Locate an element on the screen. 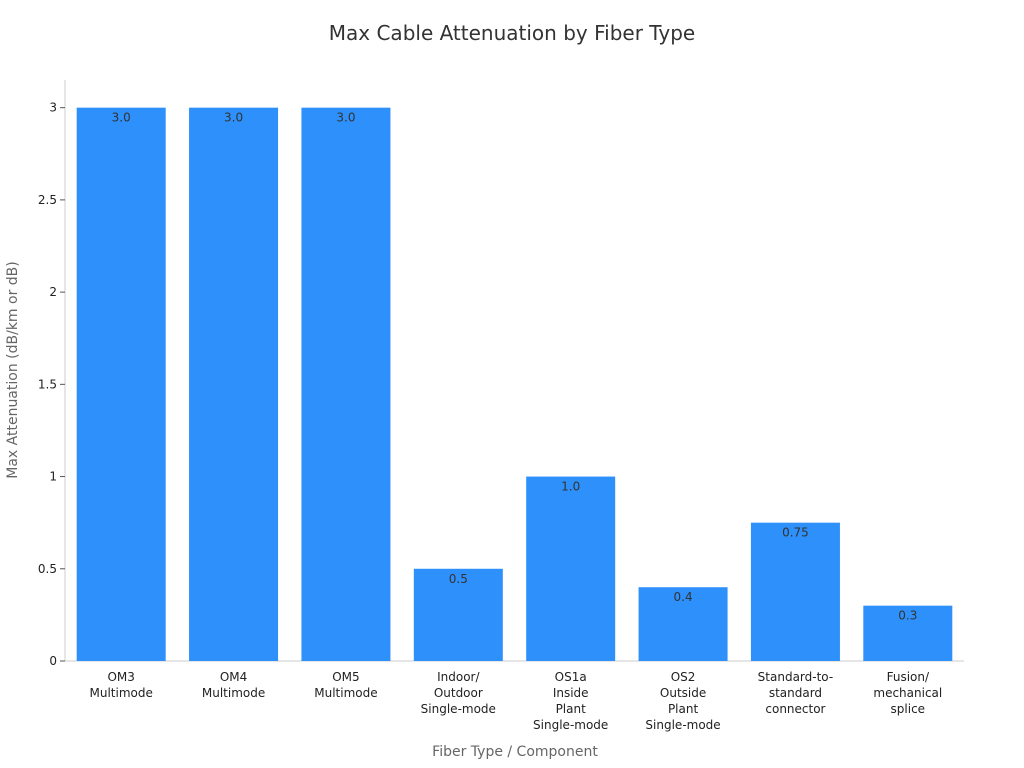 This screenshot has width=1024, height=768. x-tick-label-line: Outdoor is located at coordinates (458, 693).